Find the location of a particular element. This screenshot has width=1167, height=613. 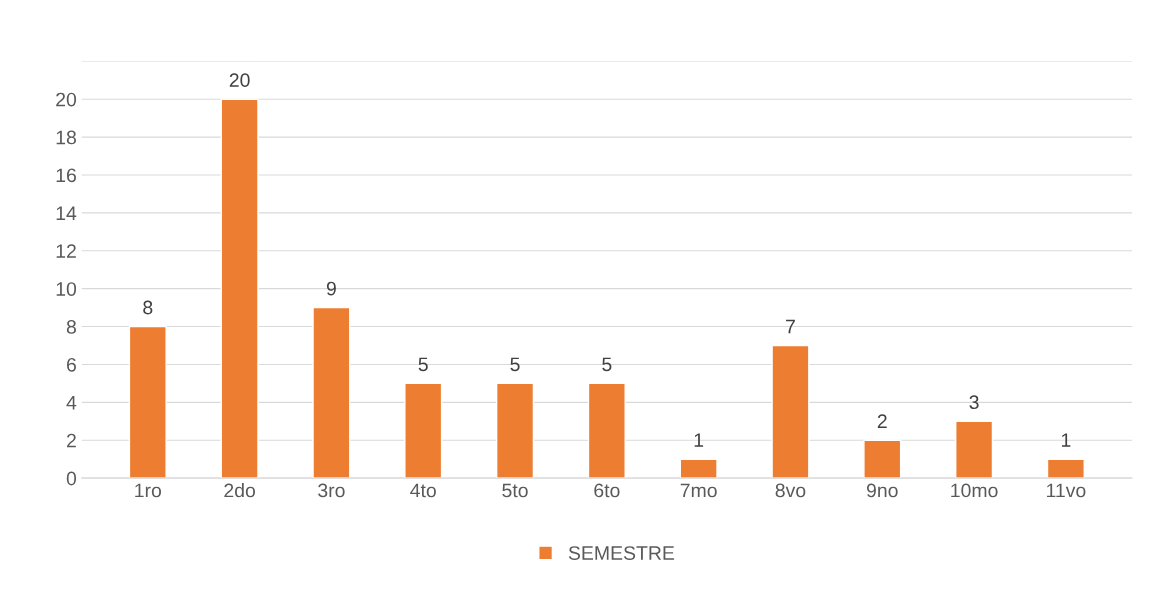

x-tick-label: 2do is located at coordinates (240, 490).